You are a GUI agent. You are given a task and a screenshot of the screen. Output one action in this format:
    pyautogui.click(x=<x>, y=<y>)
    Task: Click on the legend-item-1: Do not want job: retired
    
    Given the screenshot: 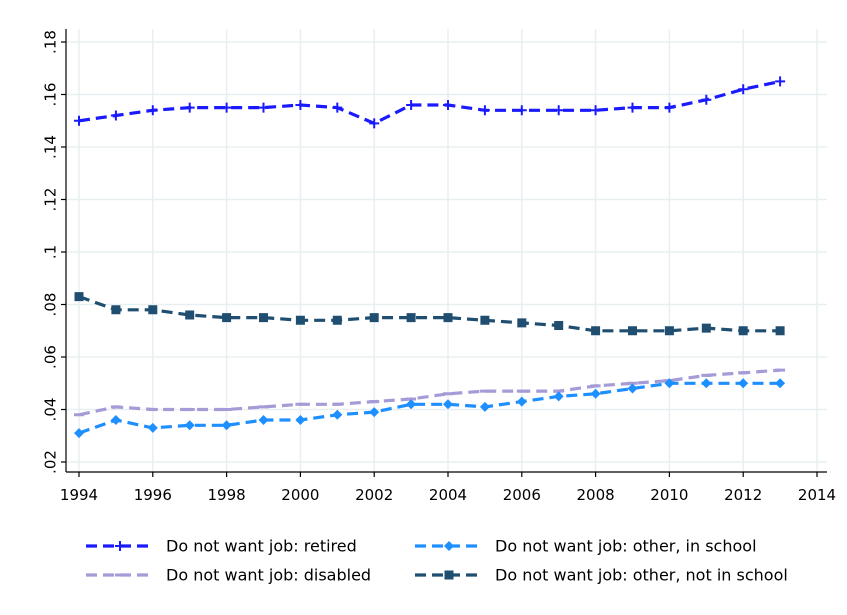 What is the action you would take?
    pyautogui.click(x=221, y=546)
    